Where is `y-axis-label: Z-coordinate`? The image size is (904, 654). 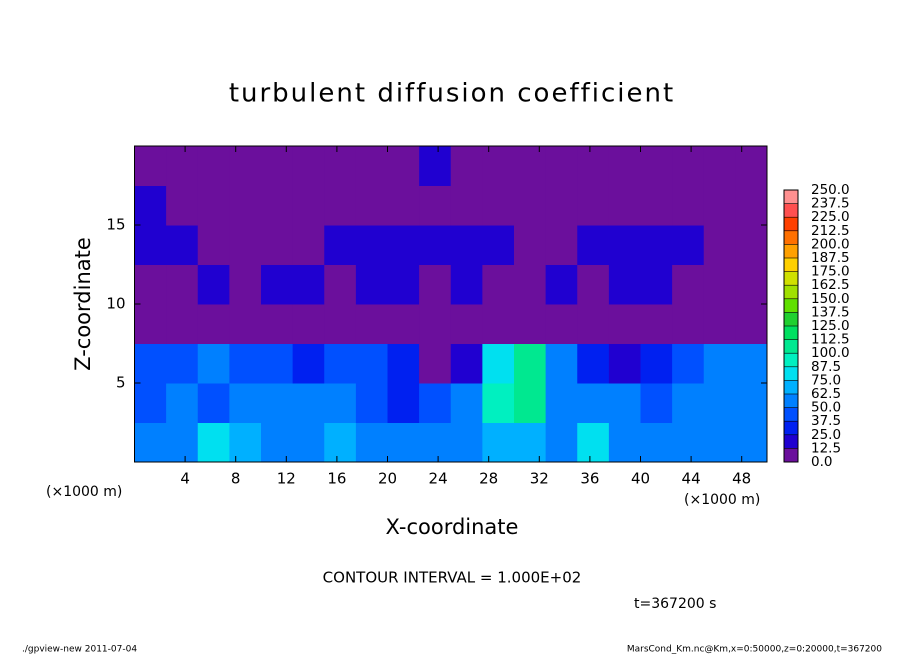
y-axis-label: Z-coordinate is located at coordinates (83, 304).